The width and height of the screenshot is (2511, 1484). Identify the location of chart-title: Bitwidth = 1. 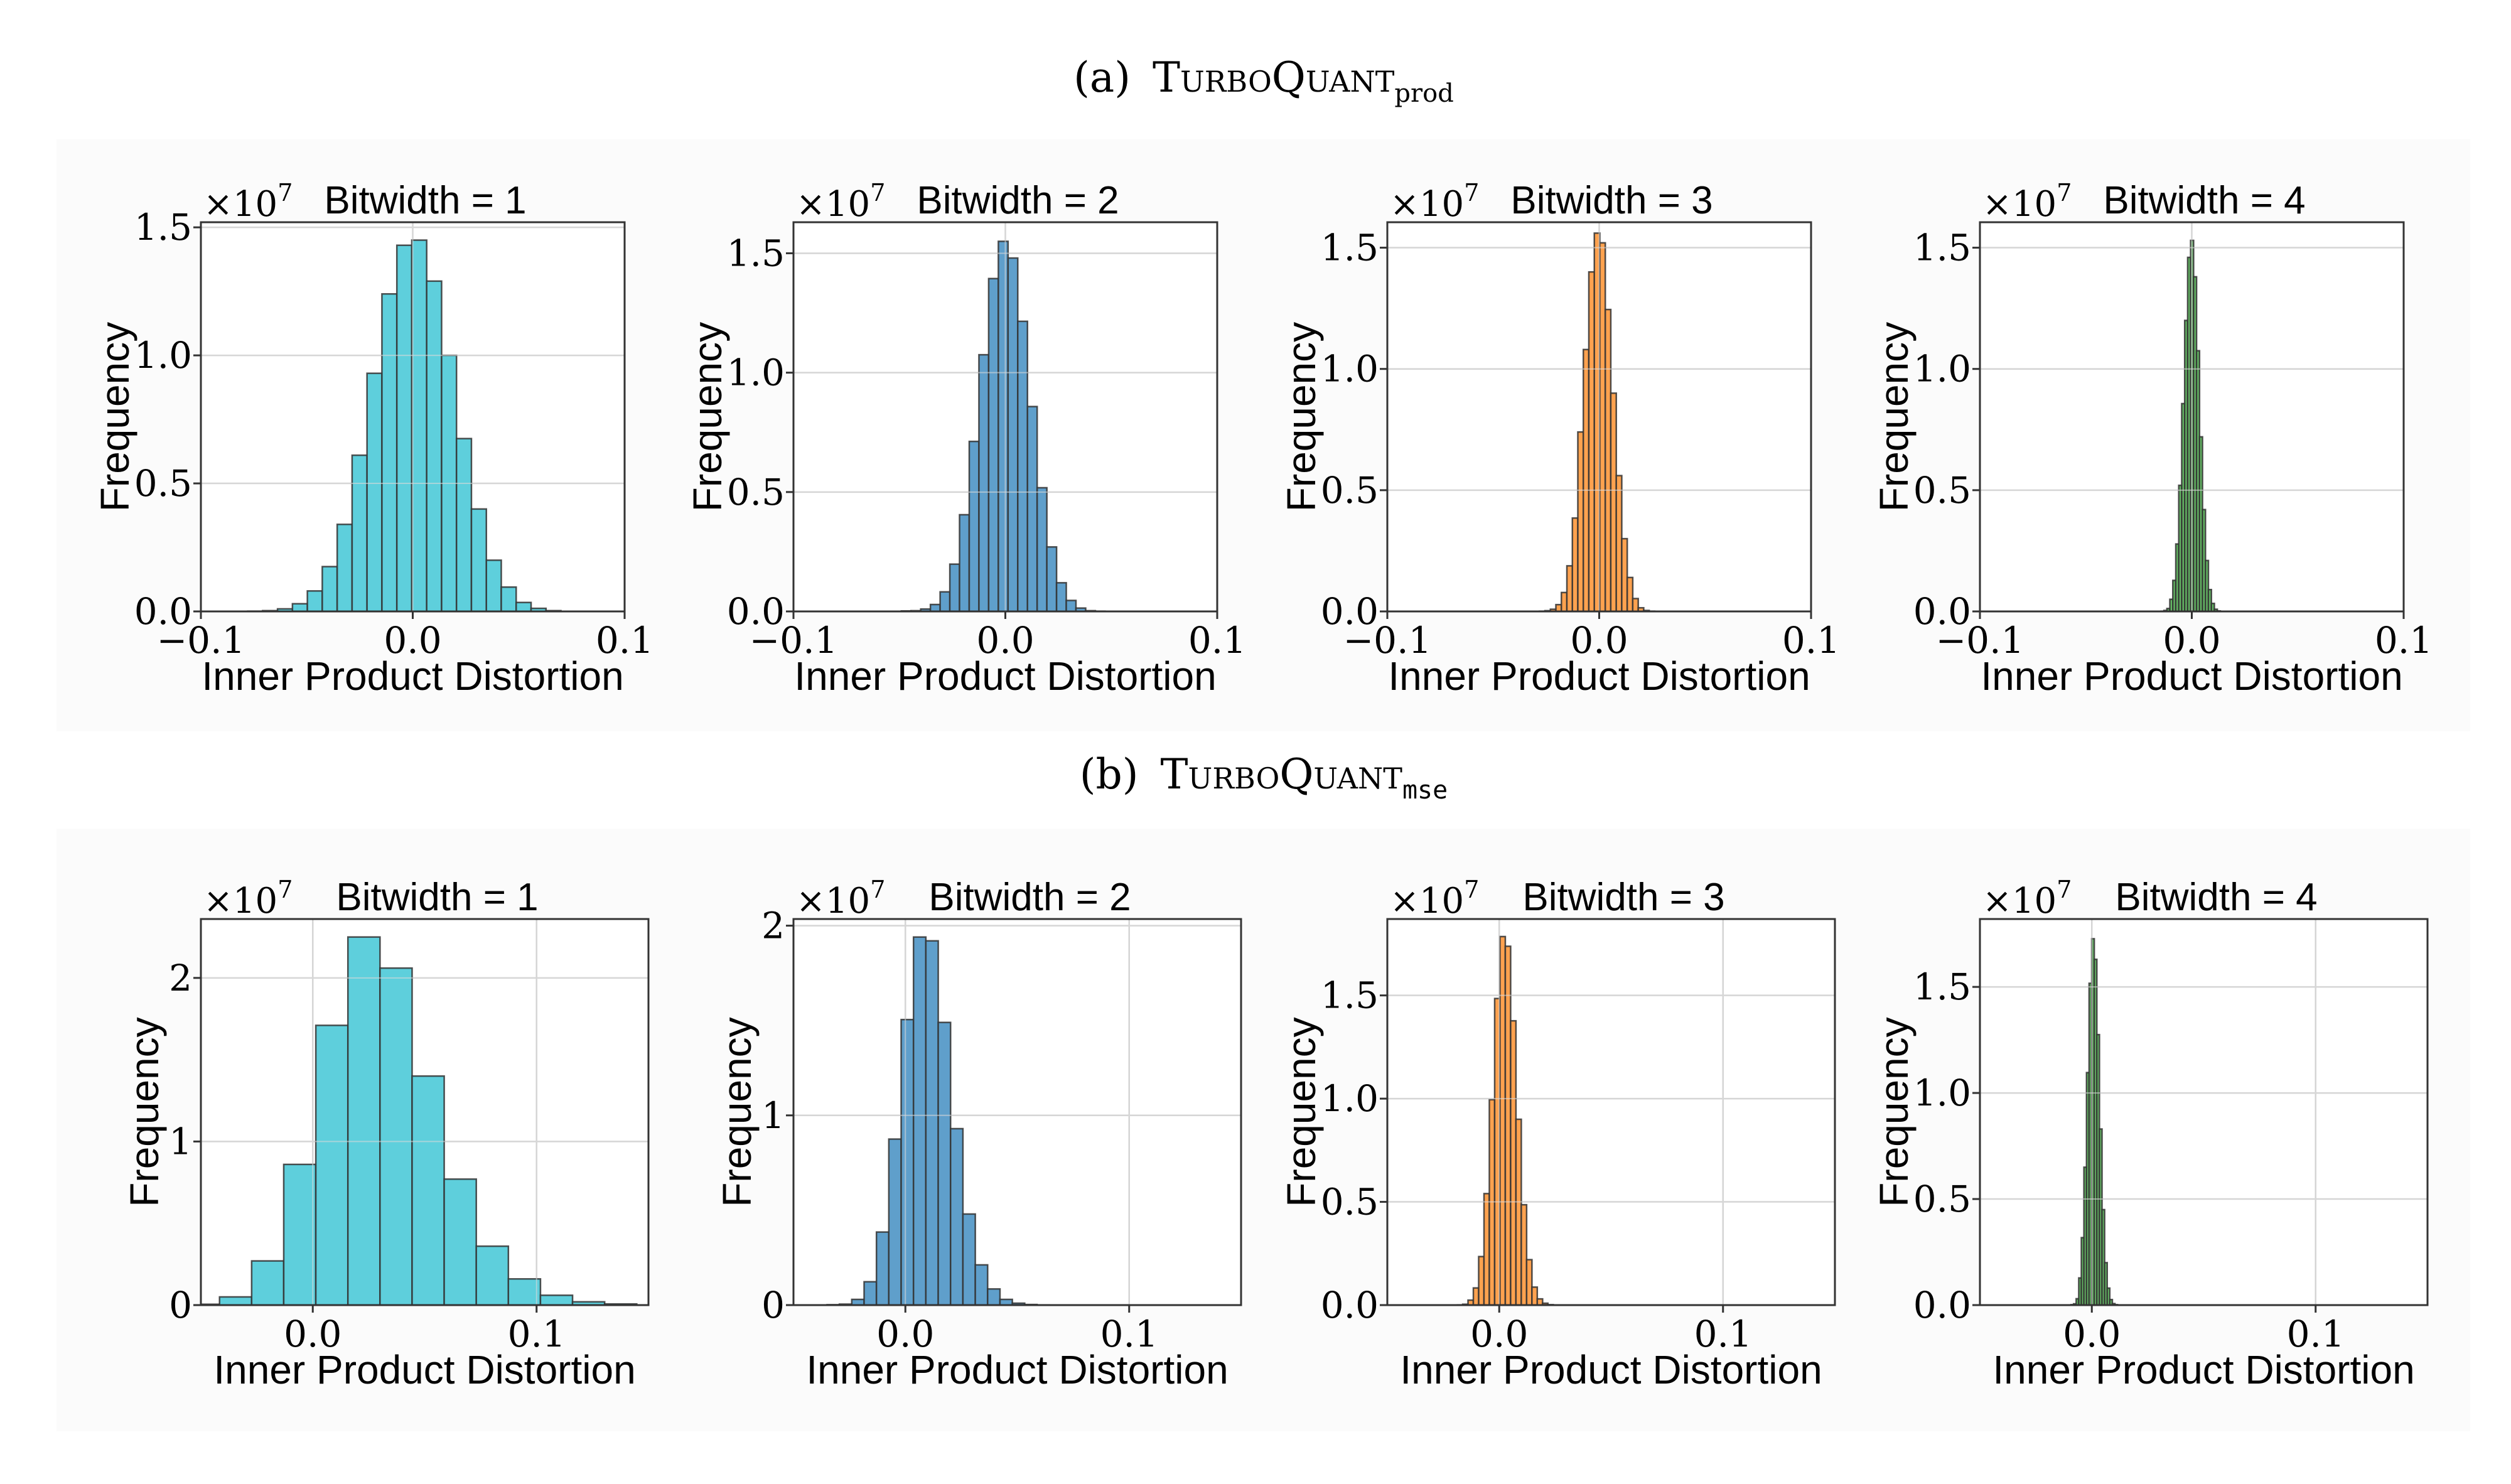
(425, 200).